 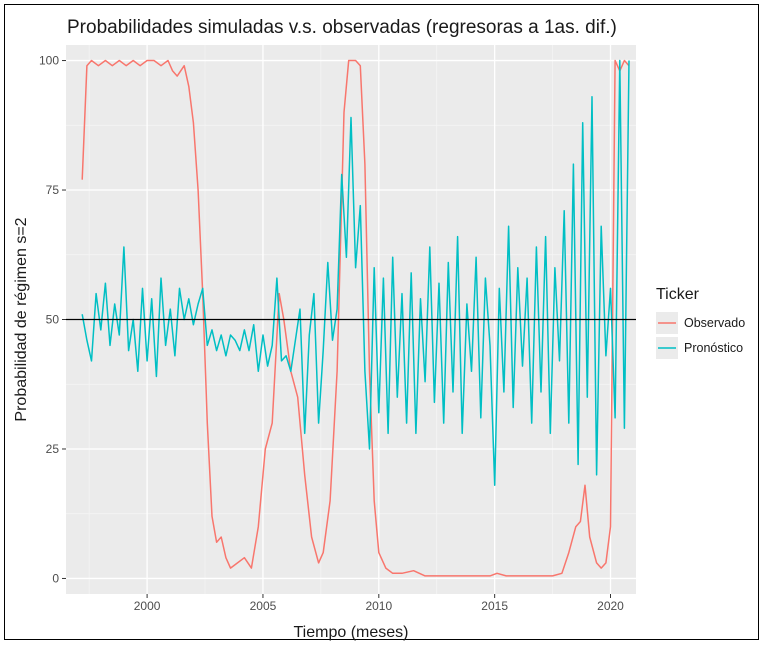 I want to click on legend-label: Observado, so click(x=714, y=323).